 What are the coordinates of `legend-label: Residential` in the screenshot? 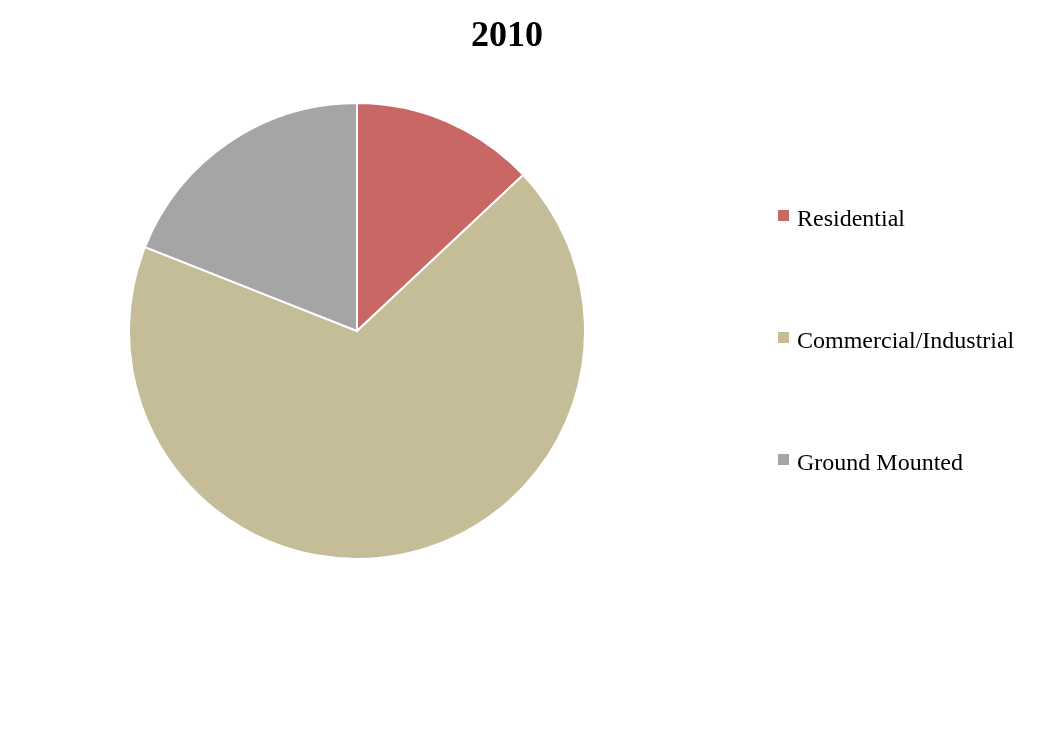 It's located at (851, 217).